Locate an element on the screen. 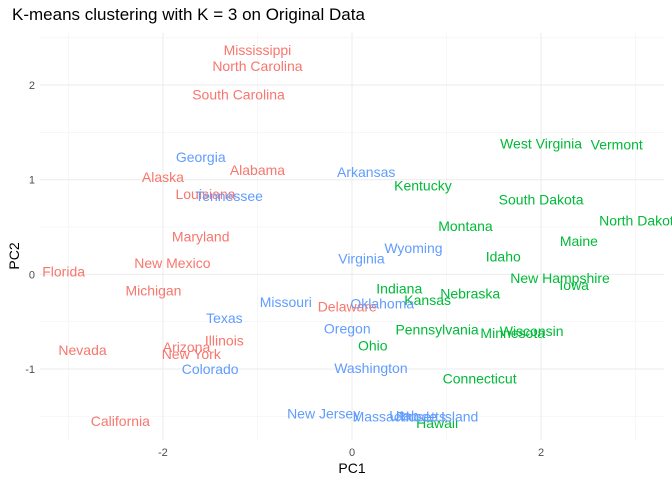  point-label: West Virginia is located at coordinates (541, 144).